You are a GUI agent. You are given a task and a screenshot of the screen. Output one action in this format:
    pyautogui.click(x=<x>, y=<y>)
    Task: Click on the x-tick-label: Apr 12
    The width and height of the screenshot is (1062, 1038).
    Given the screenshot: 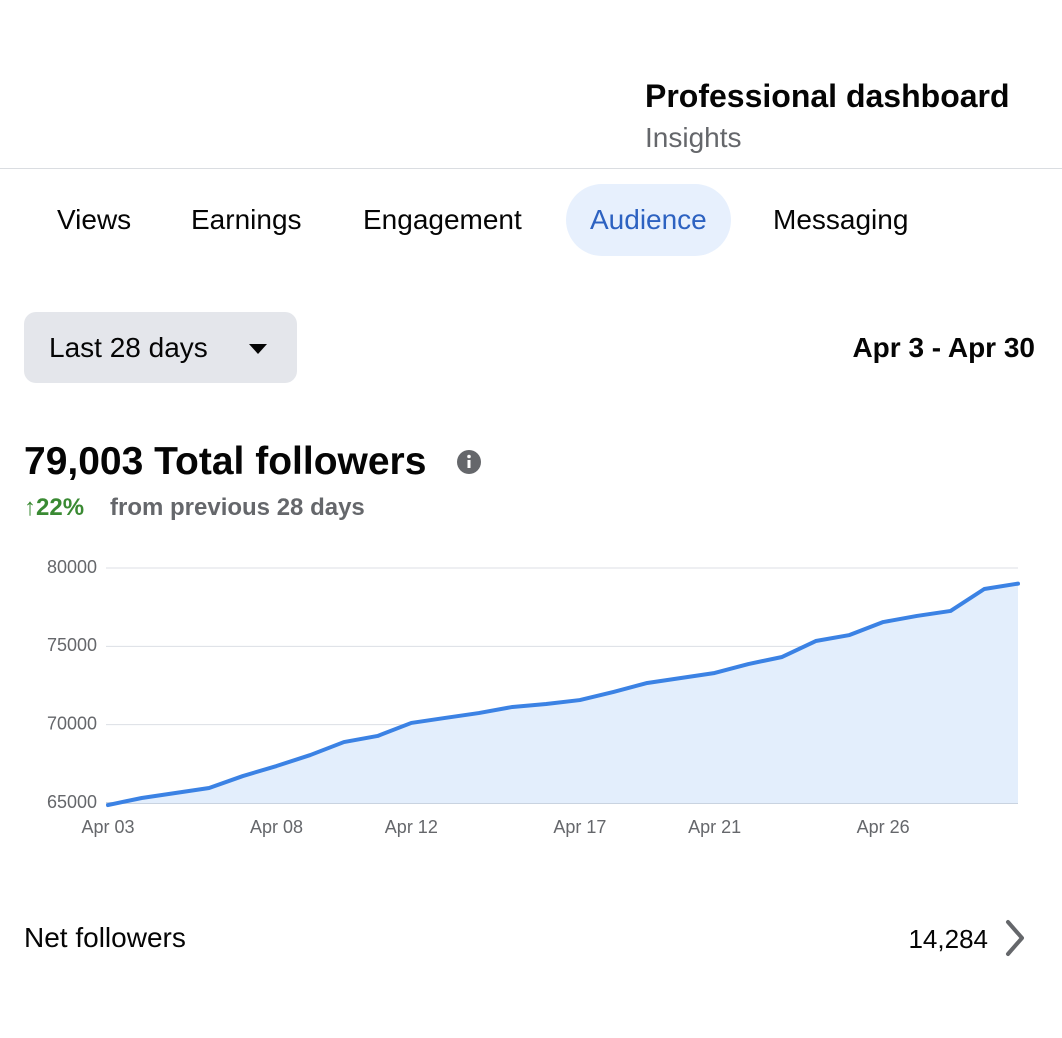 What is the action you would take?
    pyautogui.click(x=411, y=827)
    